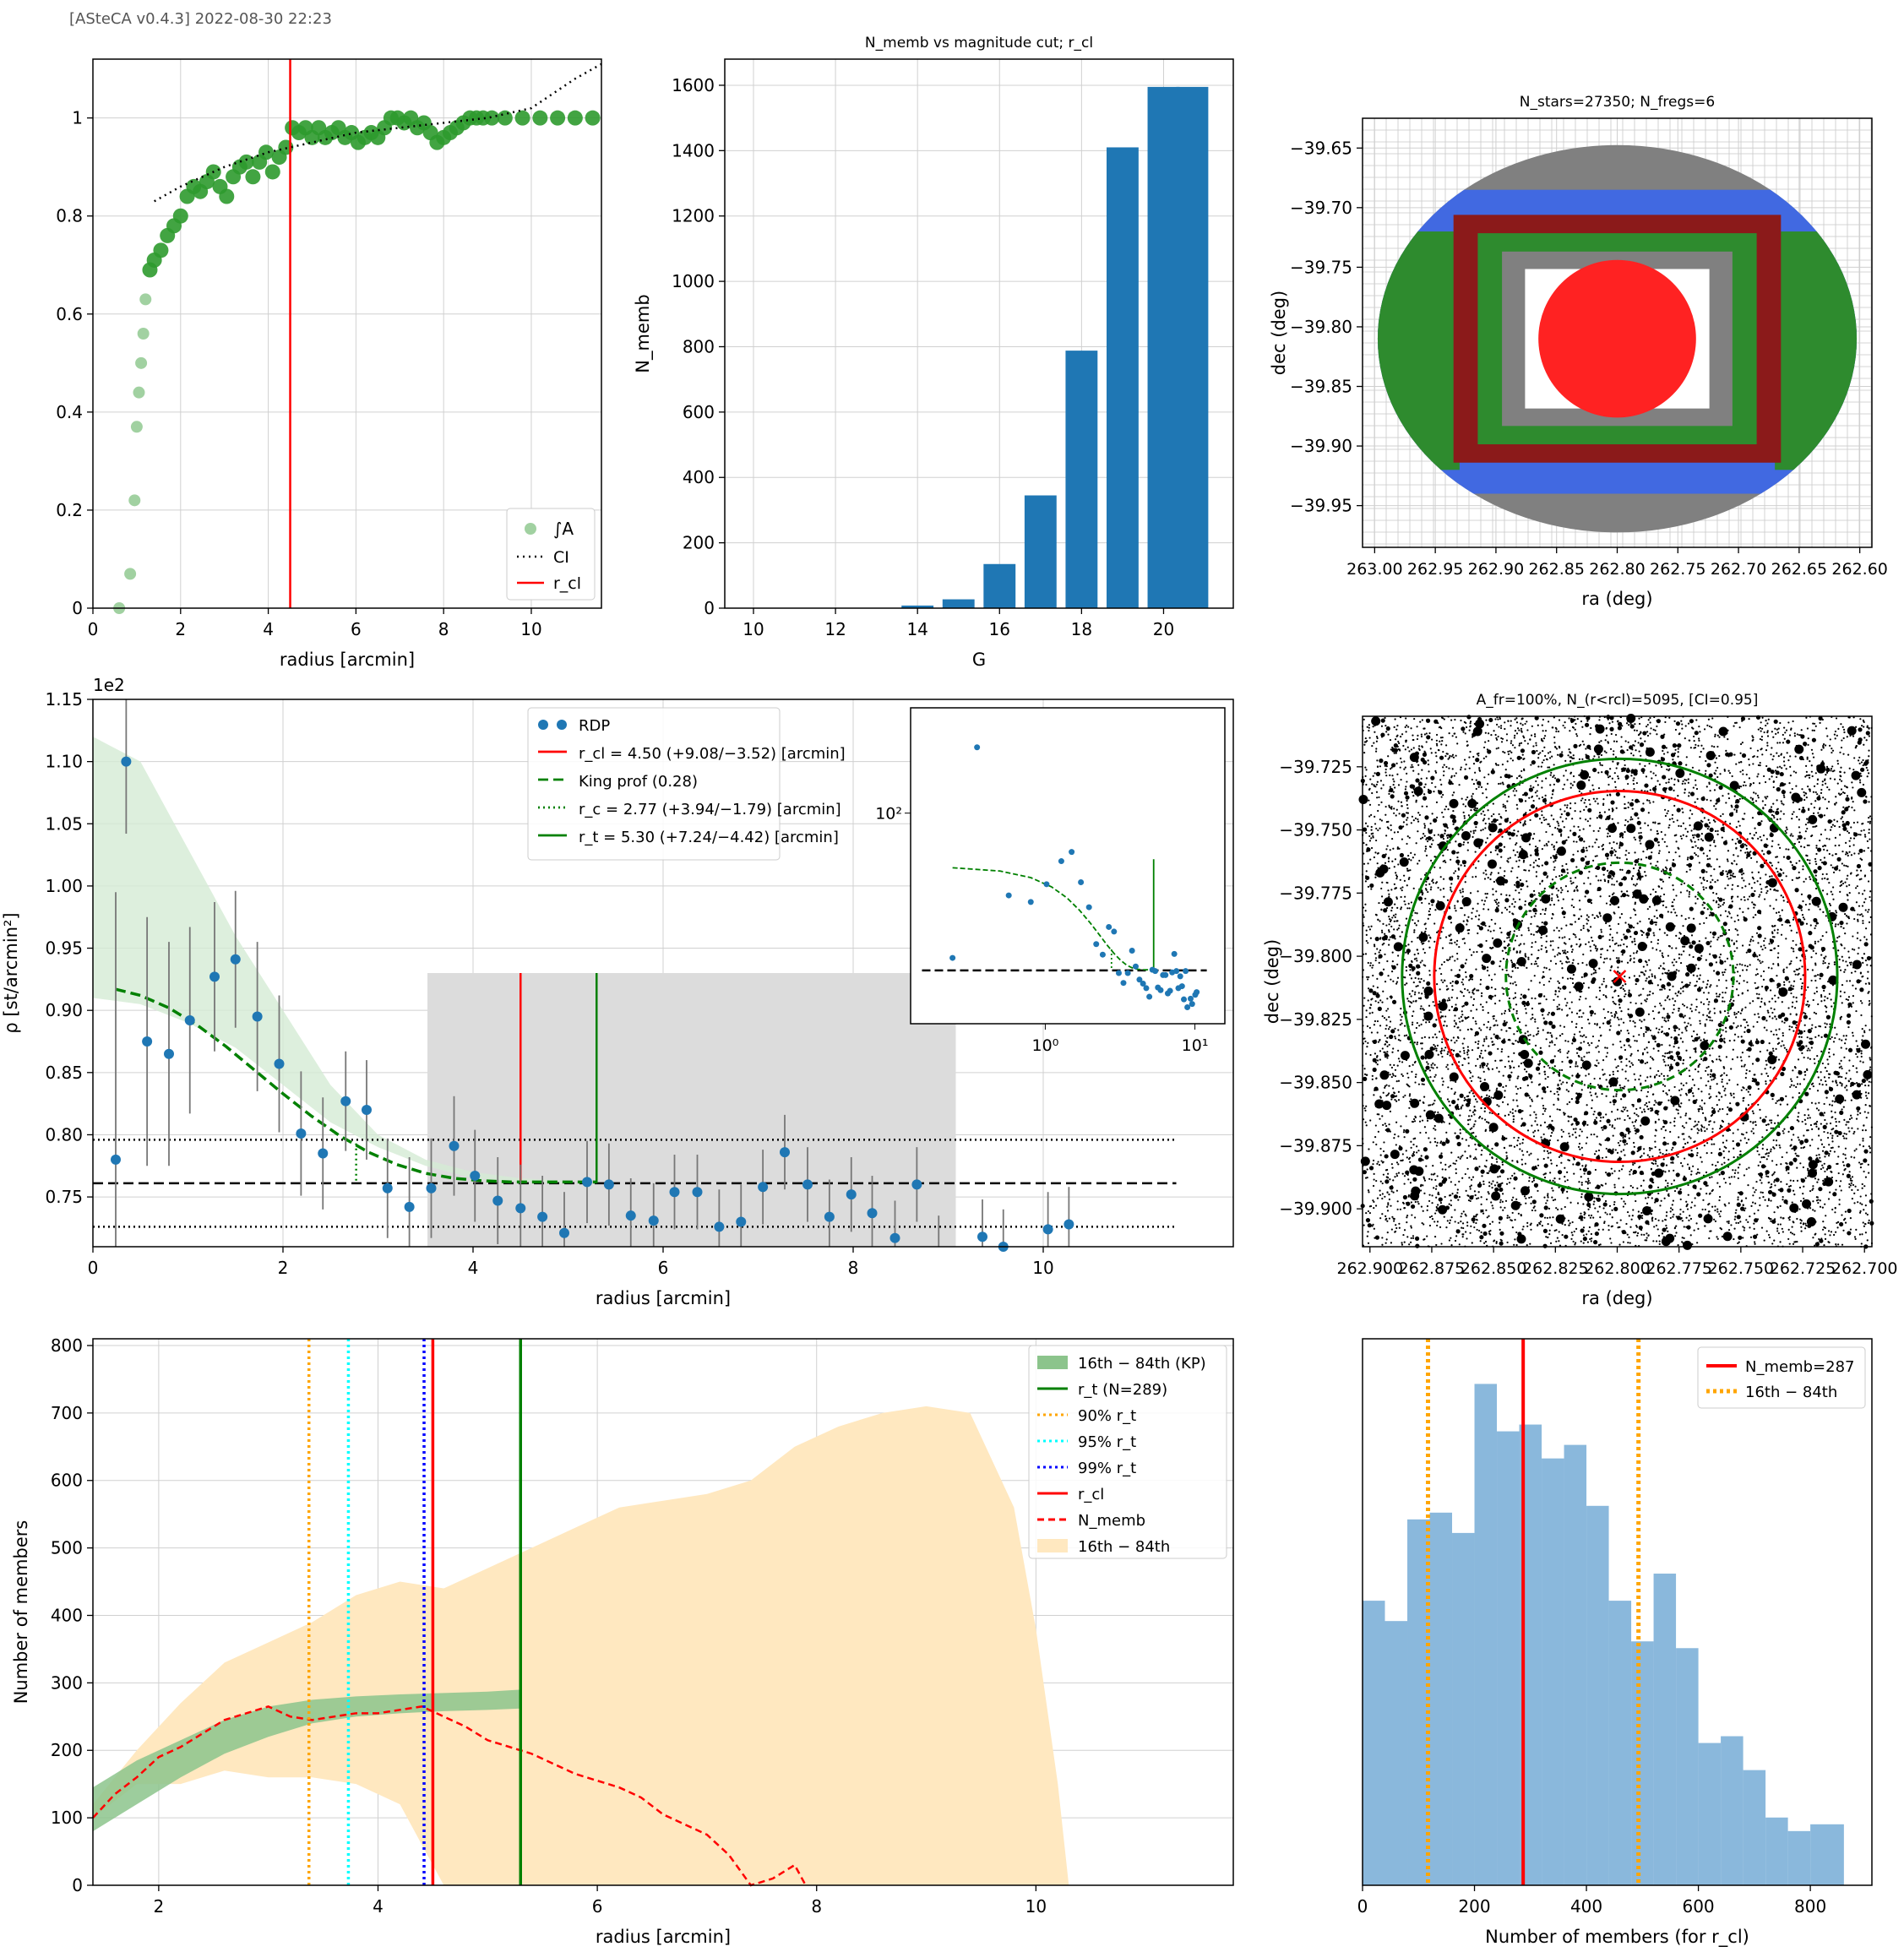  I want to click on y-tick-label: 0.95, so click(64, 948).